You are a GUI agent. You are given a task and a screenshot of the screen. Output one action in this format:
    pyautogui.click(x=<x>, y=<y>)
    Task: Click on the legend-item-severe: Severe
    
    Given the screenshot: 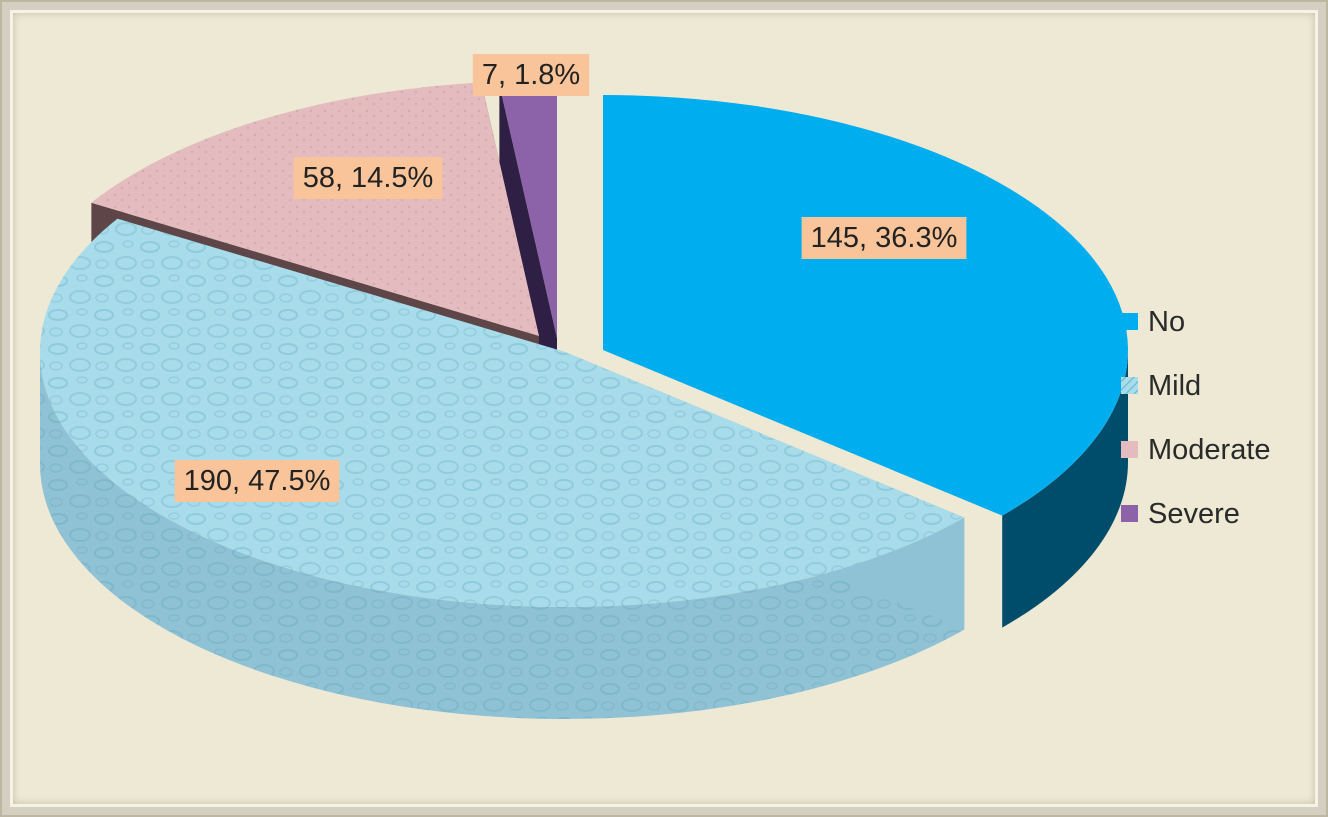 What is the action you would take?
    pyautogui.click(x=1180, y=514)
    